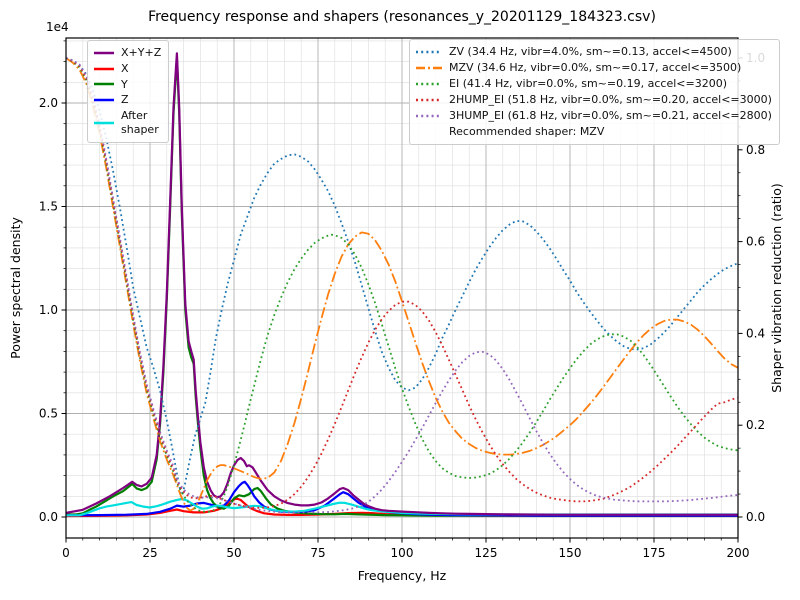 The height and width of the screenshot is (600, 800). I want to click on x-tick-label: 100, so click(402, 553).